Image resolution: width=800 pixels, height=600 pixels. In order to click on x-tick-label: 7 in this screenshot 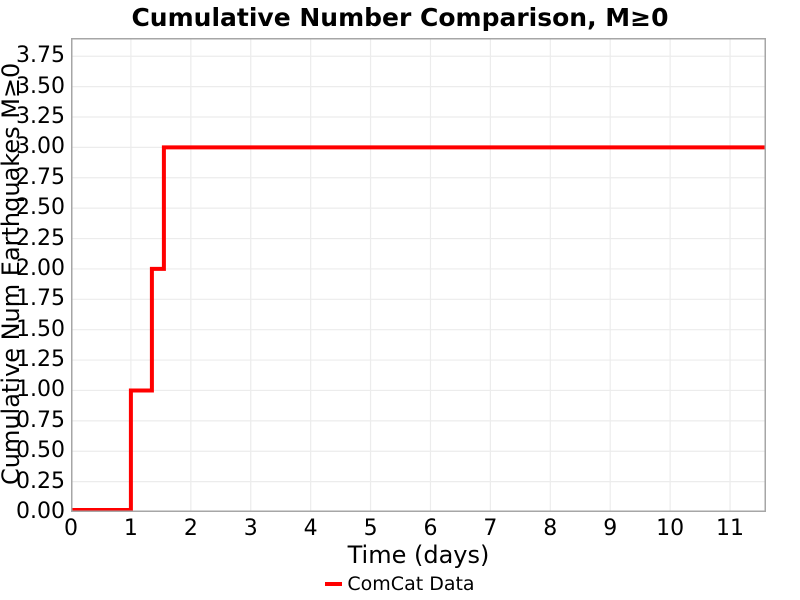, I will do `click(490, 528)`.